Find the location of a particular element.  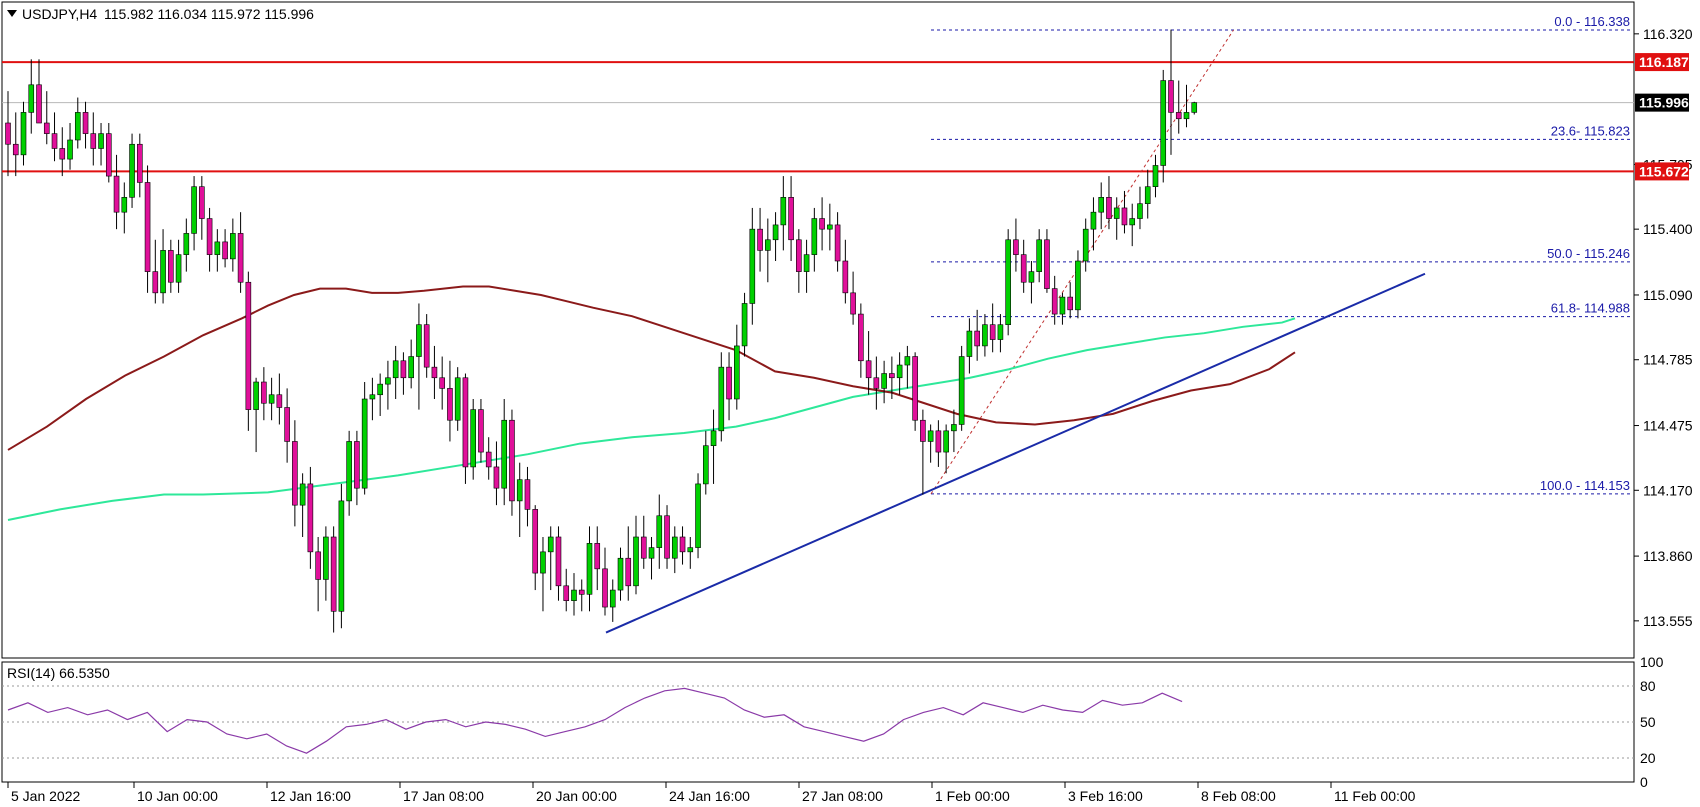

ohlc-values: 115.982 116.034 115.972 115.996 is located at coordinates (209, 14).